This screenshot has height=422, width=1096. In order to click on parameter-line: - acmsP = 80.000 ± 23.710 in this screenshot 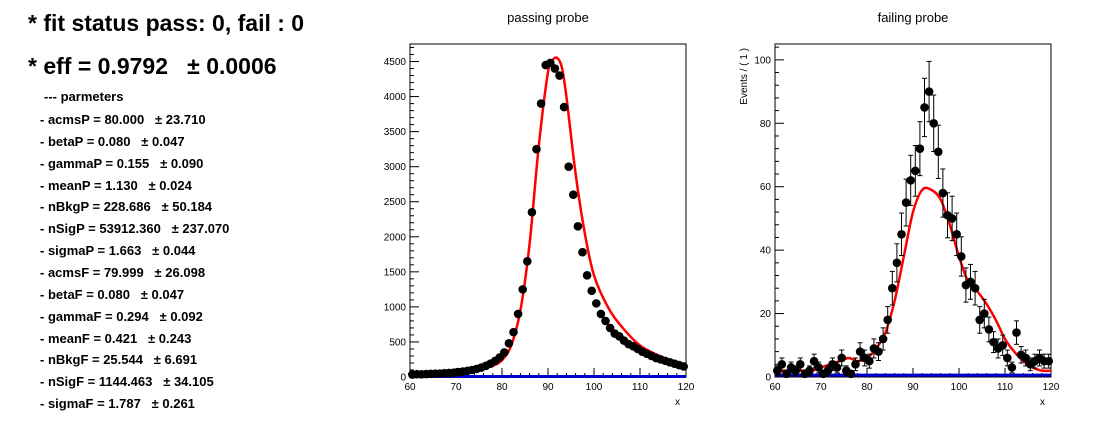, I will do `click(123, 119)`.